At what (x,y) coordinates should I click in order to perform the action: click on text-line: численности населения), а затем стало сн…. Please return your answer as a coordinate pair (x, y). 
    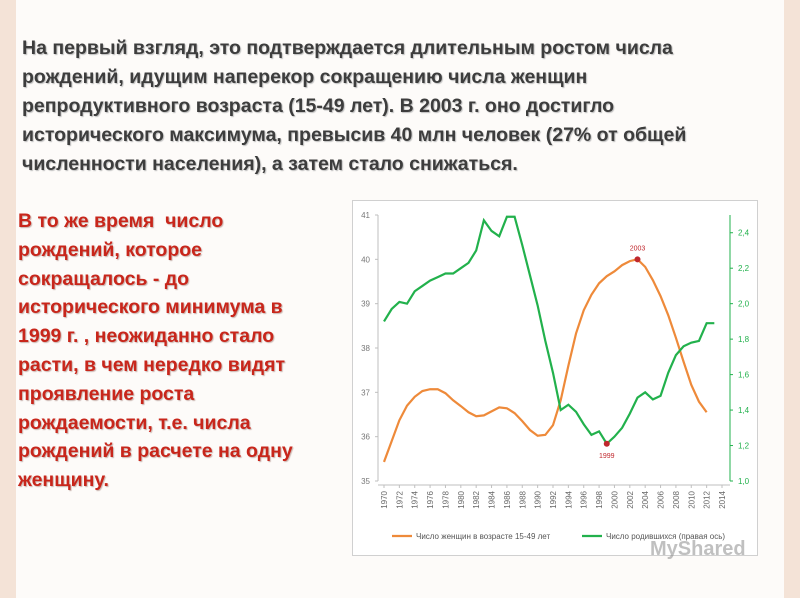
    Looking at the image, I should click on (270, 164).